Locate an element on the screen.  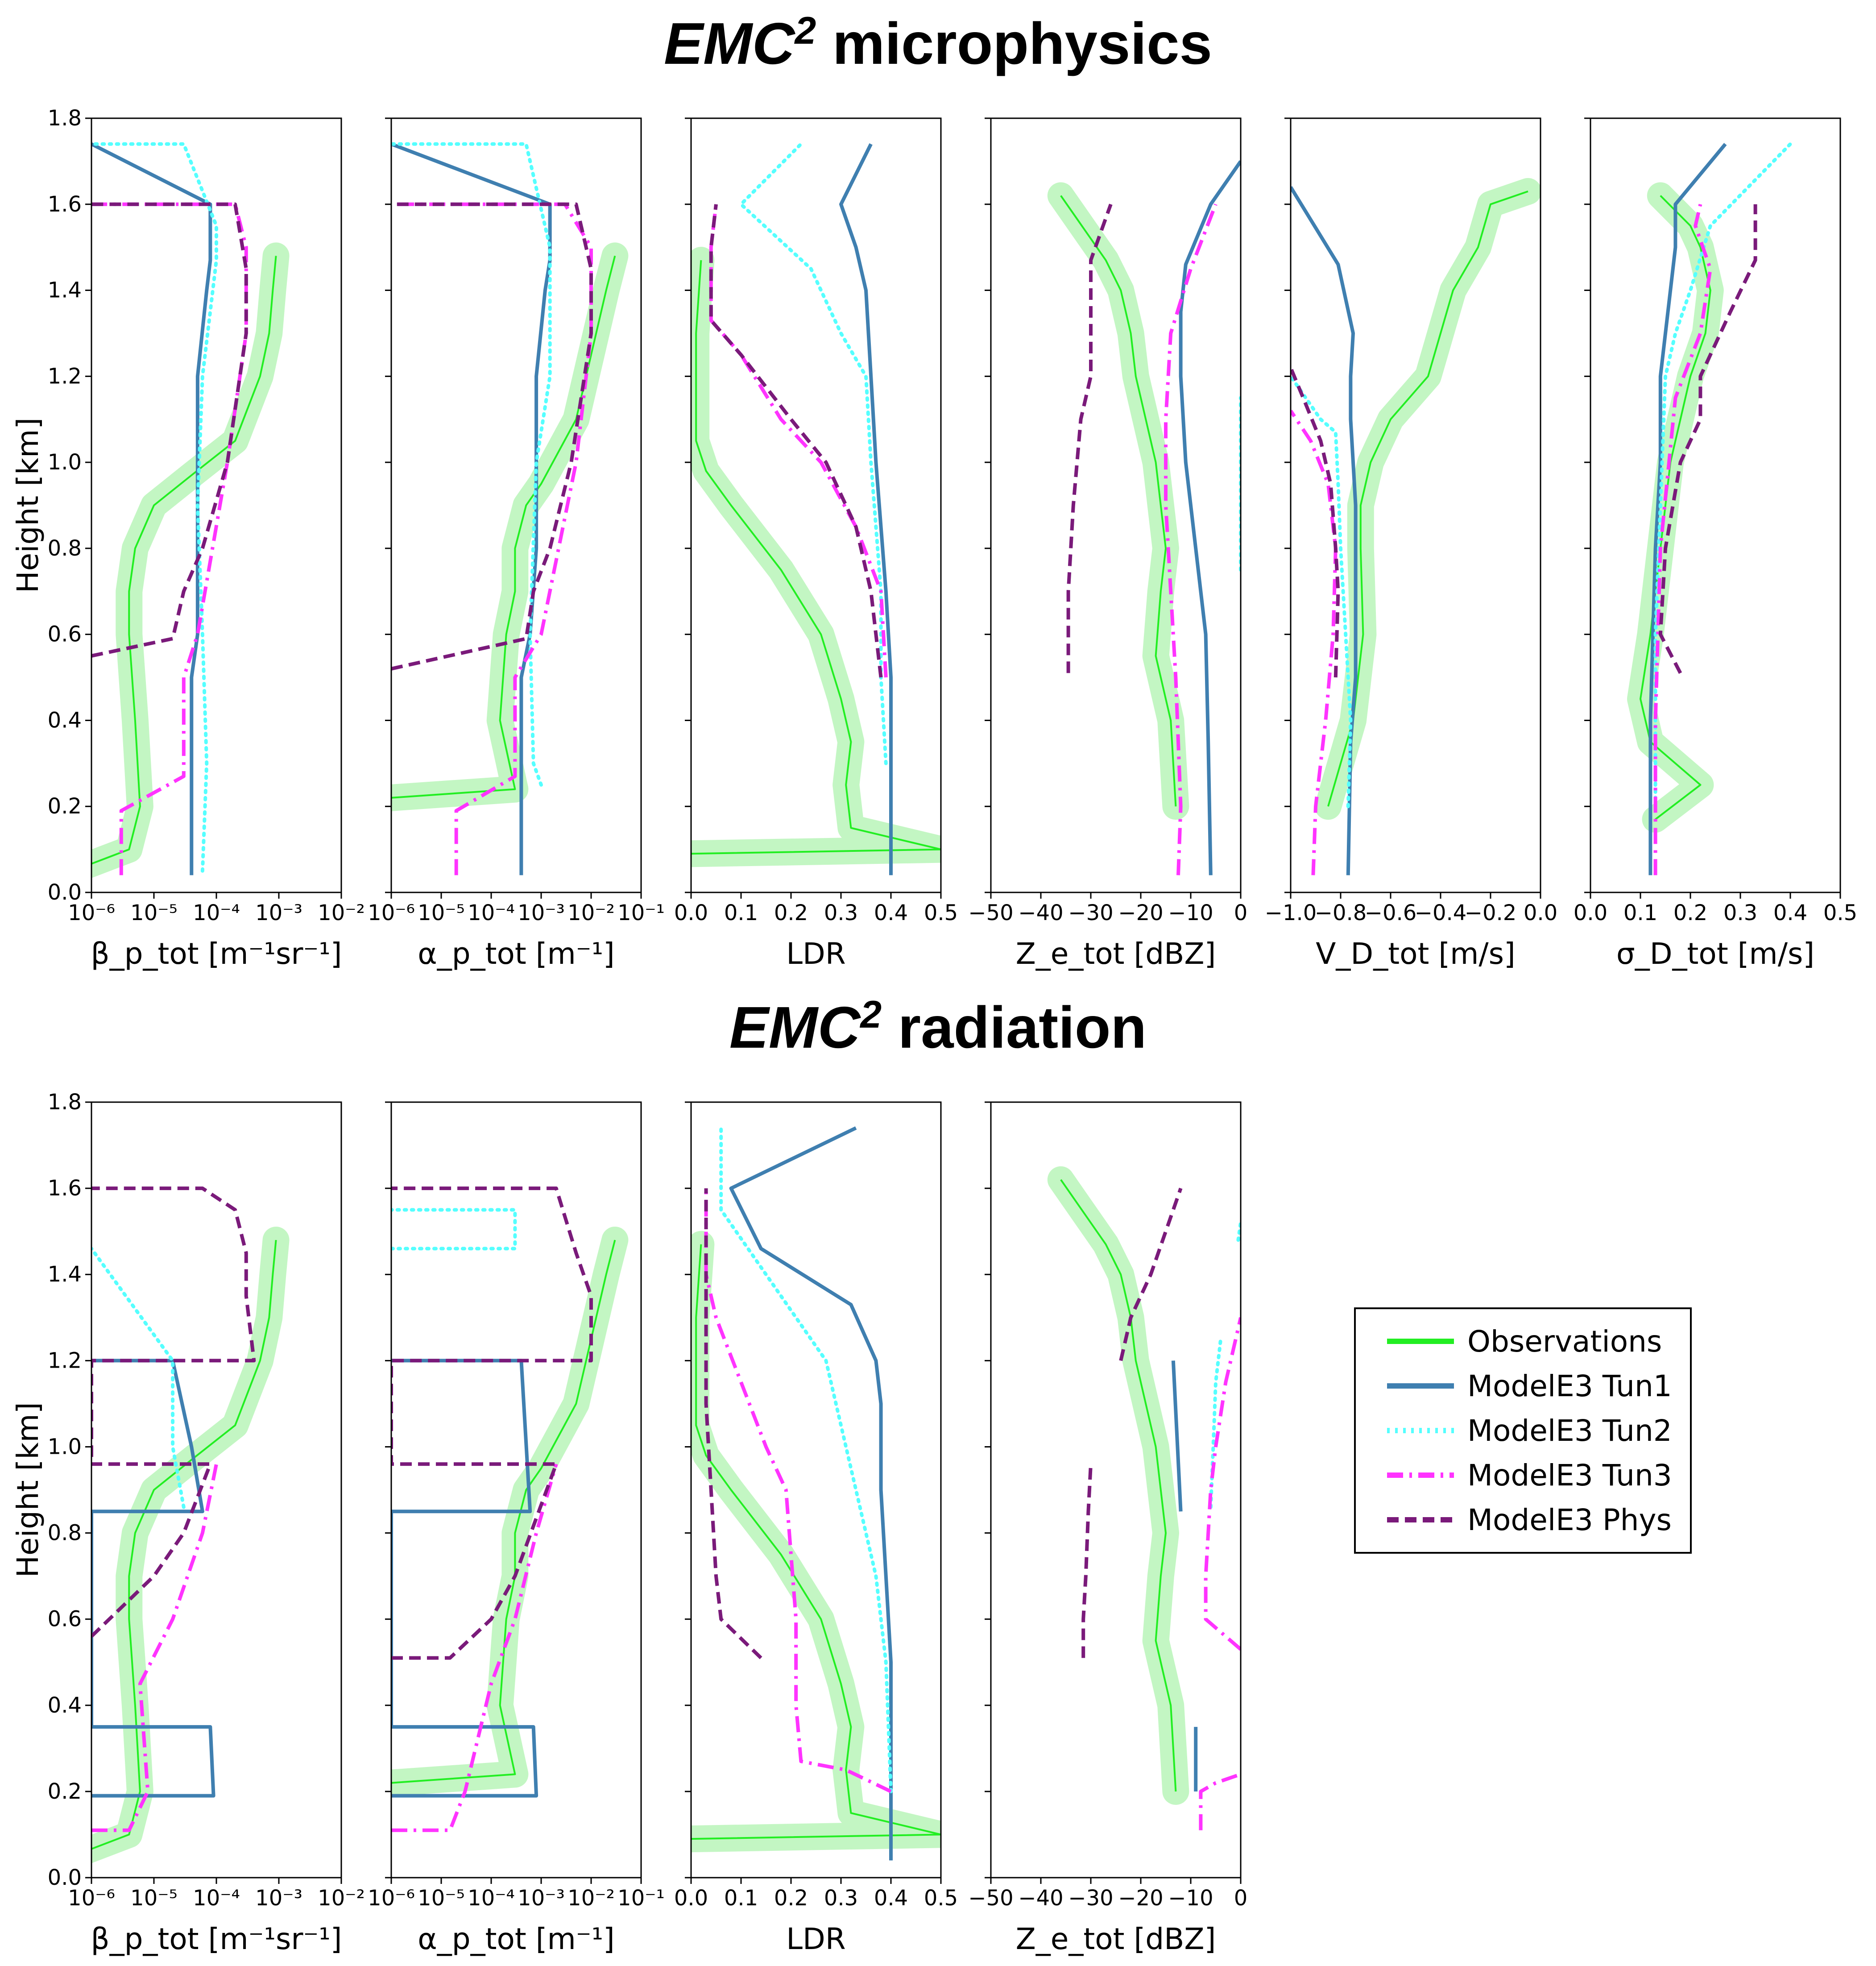
title-microphysics: EMC2 microphysics is located at coordinates (938, 43).